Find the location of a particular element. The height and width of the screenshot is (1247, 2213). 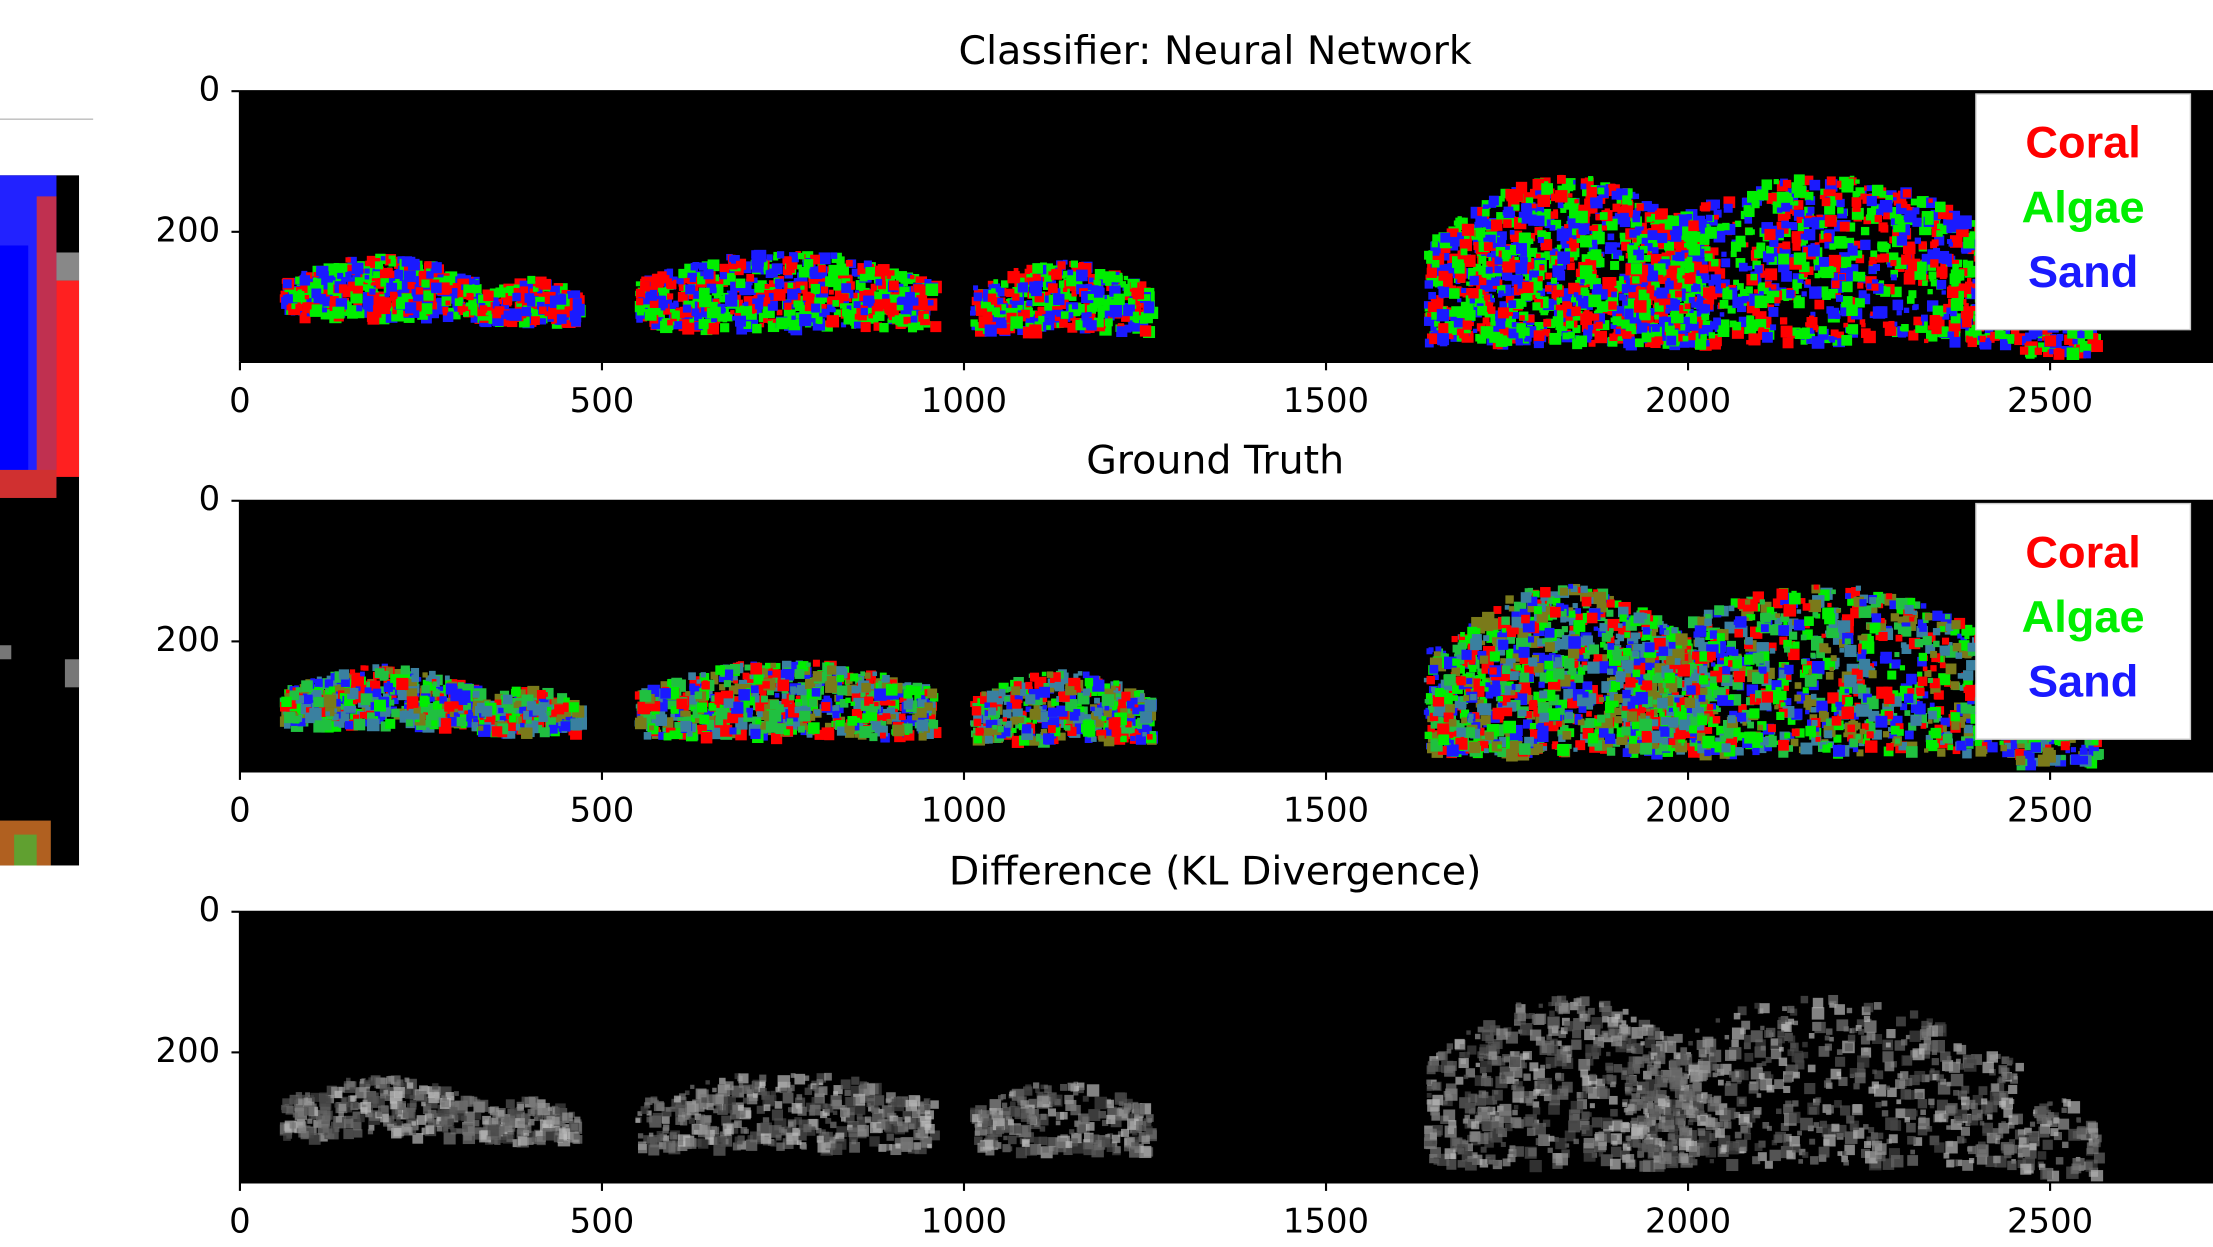

legend-entry: Sand is located at coordinates (2083, 271).